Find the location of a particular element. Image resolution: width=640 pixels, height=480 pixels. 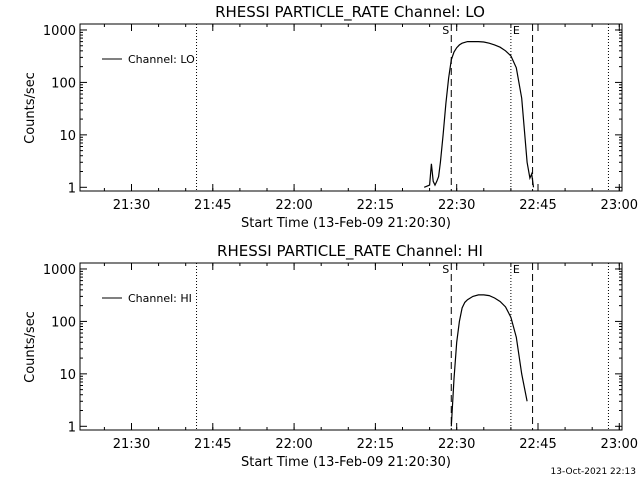

x-tick-label-lo: 21:45 is located at coordinates (212, 205).